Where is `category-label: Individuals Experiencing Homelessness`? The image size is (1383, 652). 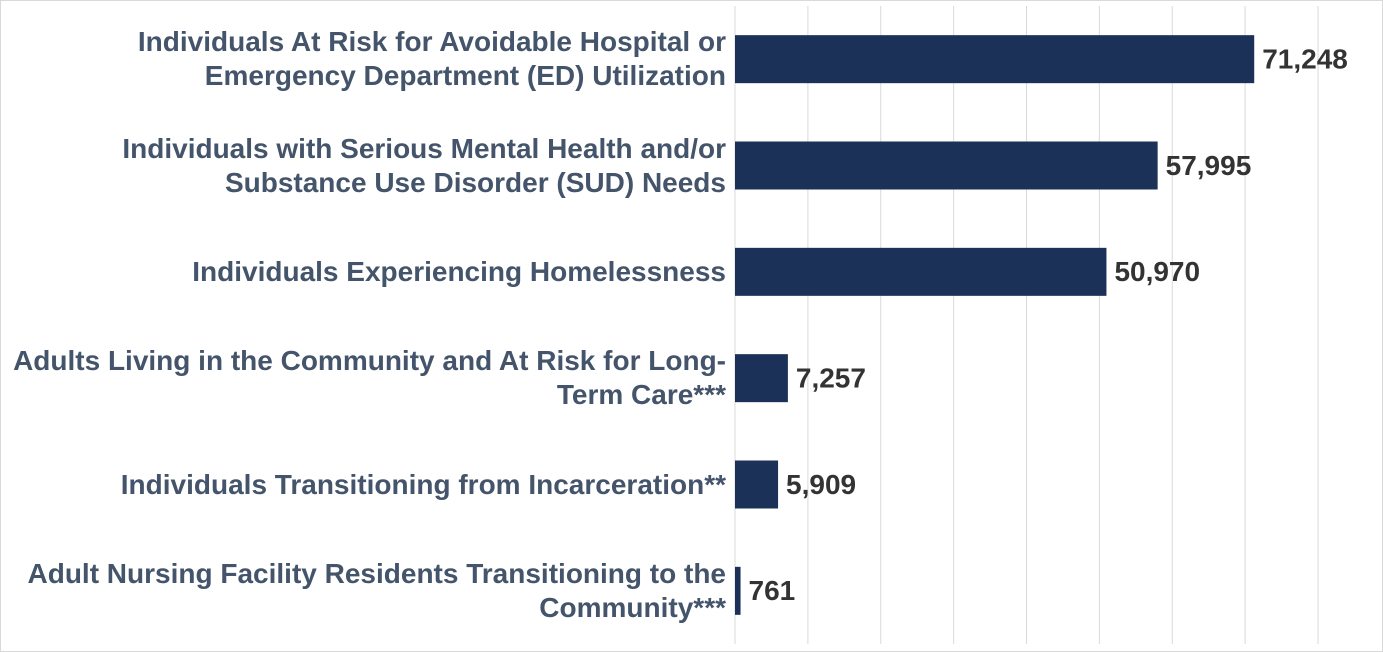
category-label: Individuals Experiencing Homelessness is located at coordinates (459, 271).